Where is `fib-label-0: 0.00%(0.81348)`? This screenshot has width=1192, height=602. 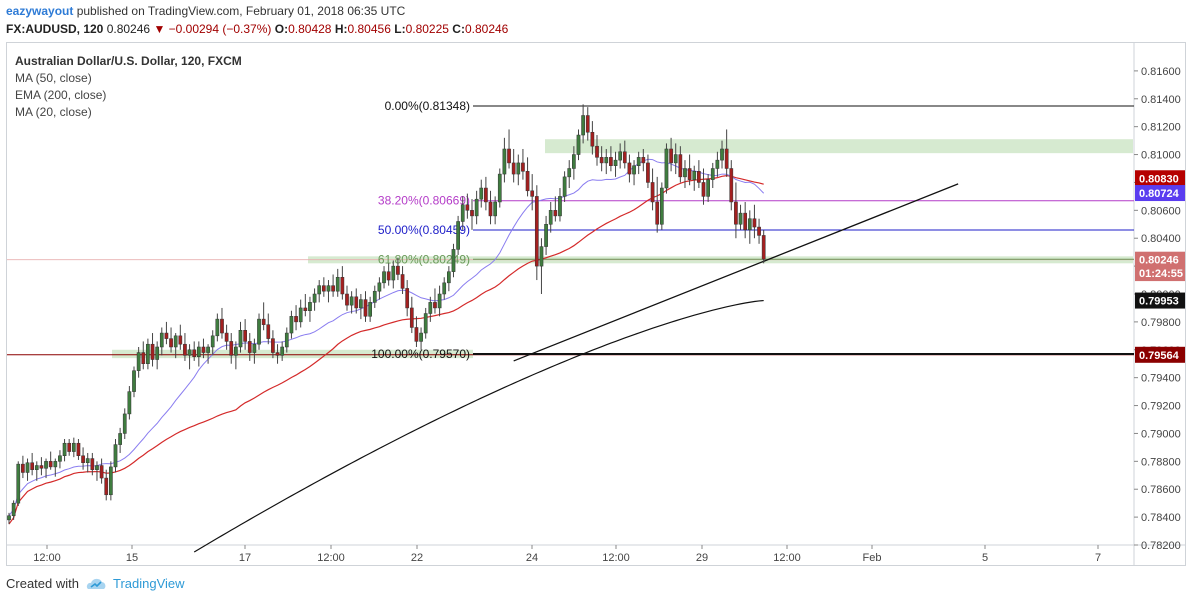 fib-label-0: 0.00%(0.81348) is located at coordinates (427, 106).